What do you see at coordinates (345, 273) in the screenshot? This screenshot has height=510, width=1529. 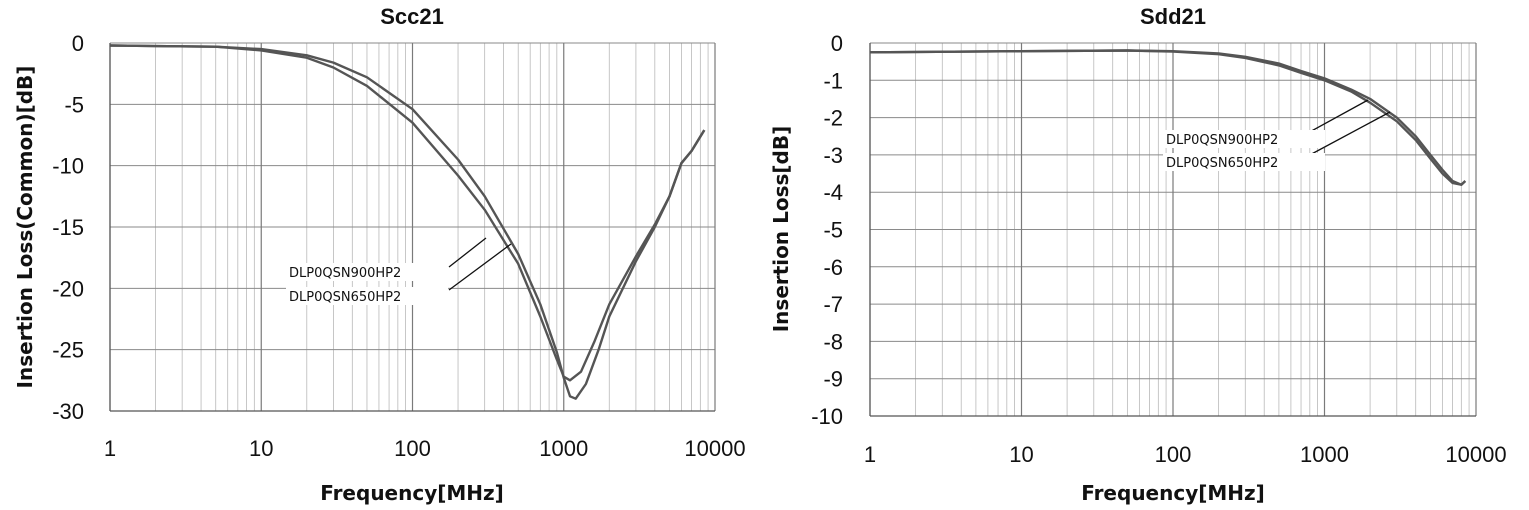 I see `scc21-annotation-label: DLP0QSN900HP2` at bounding box center [345, 273].